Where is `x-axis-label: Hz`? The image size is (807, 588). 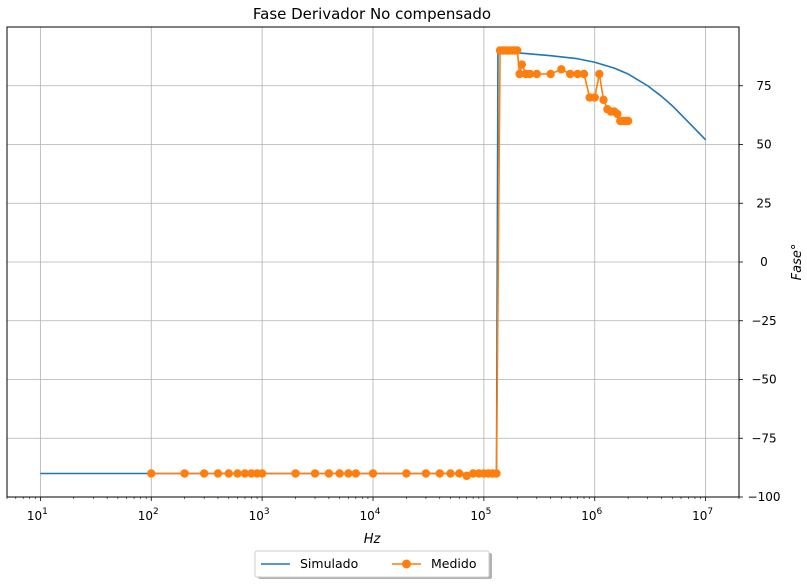 x-axis-label: Hz is located at coordinates (373, 539).